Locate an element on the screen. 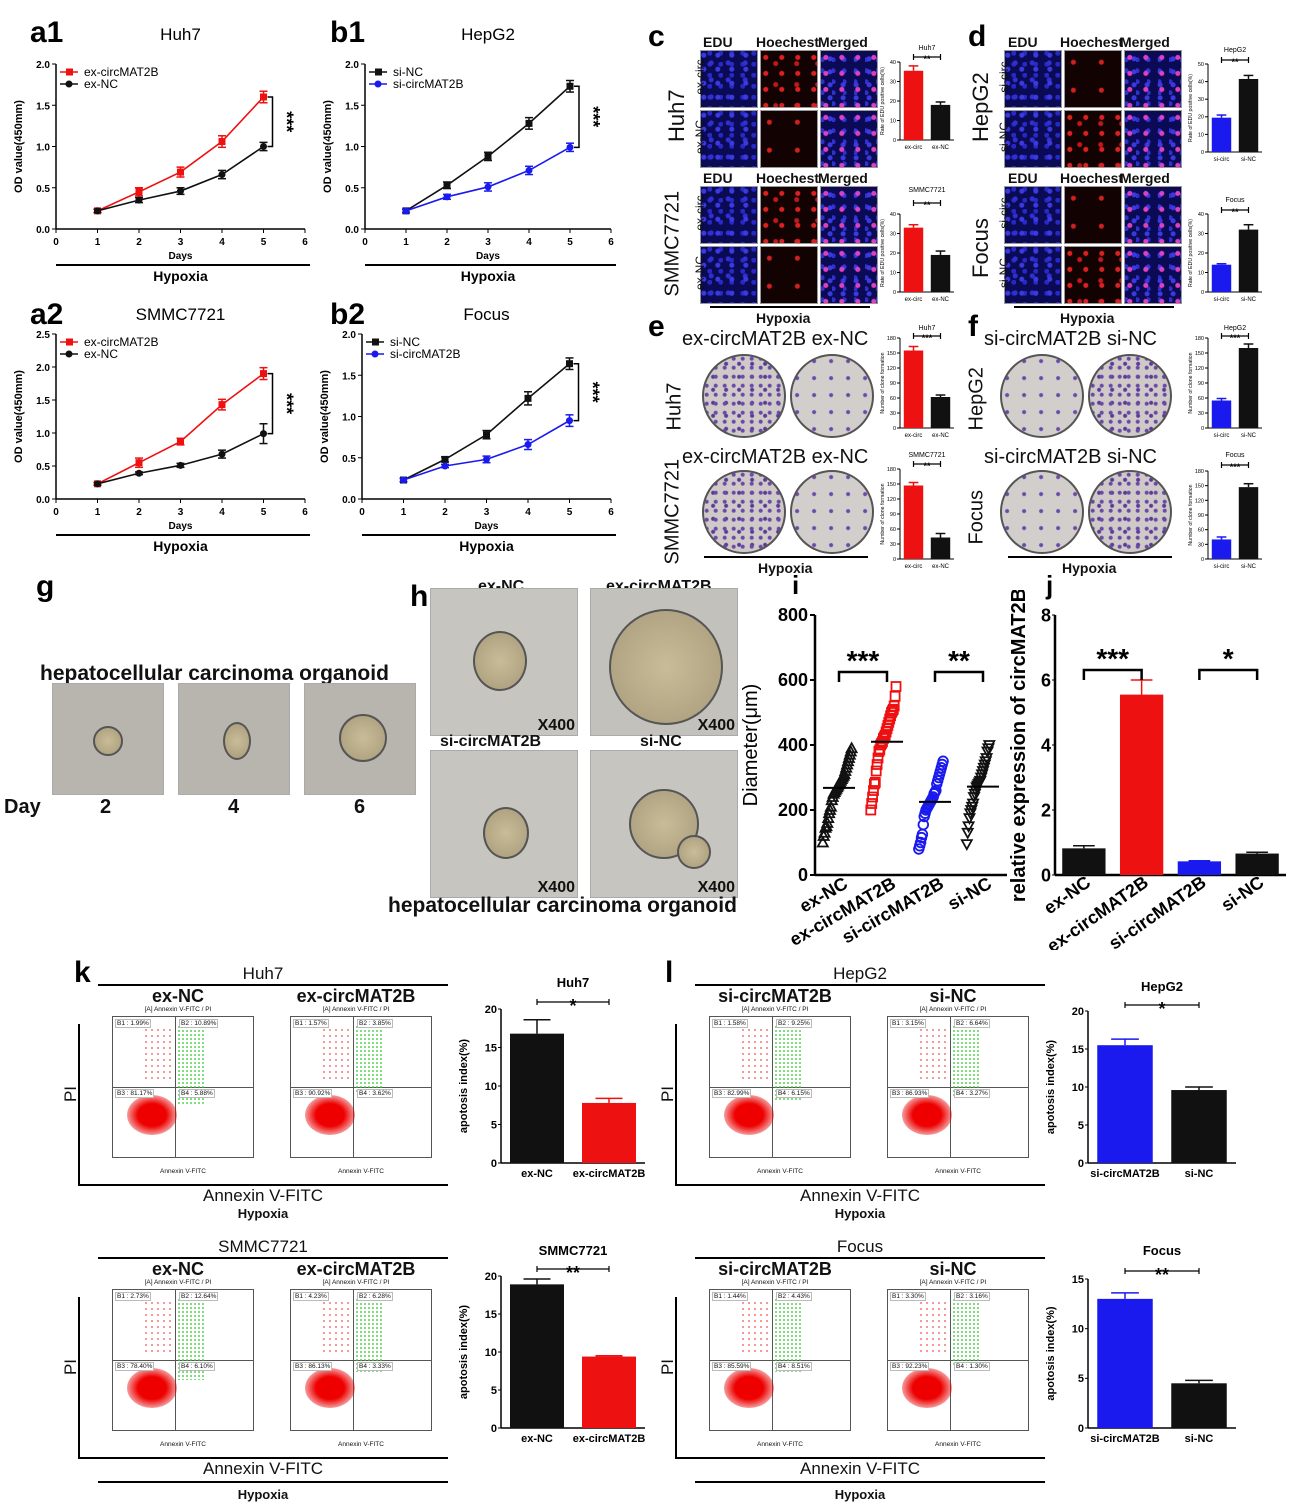 The image size is (1300, 1506). organoid-footer: hepatocellular carcinoma organoid is located at coordinates (562, 905).